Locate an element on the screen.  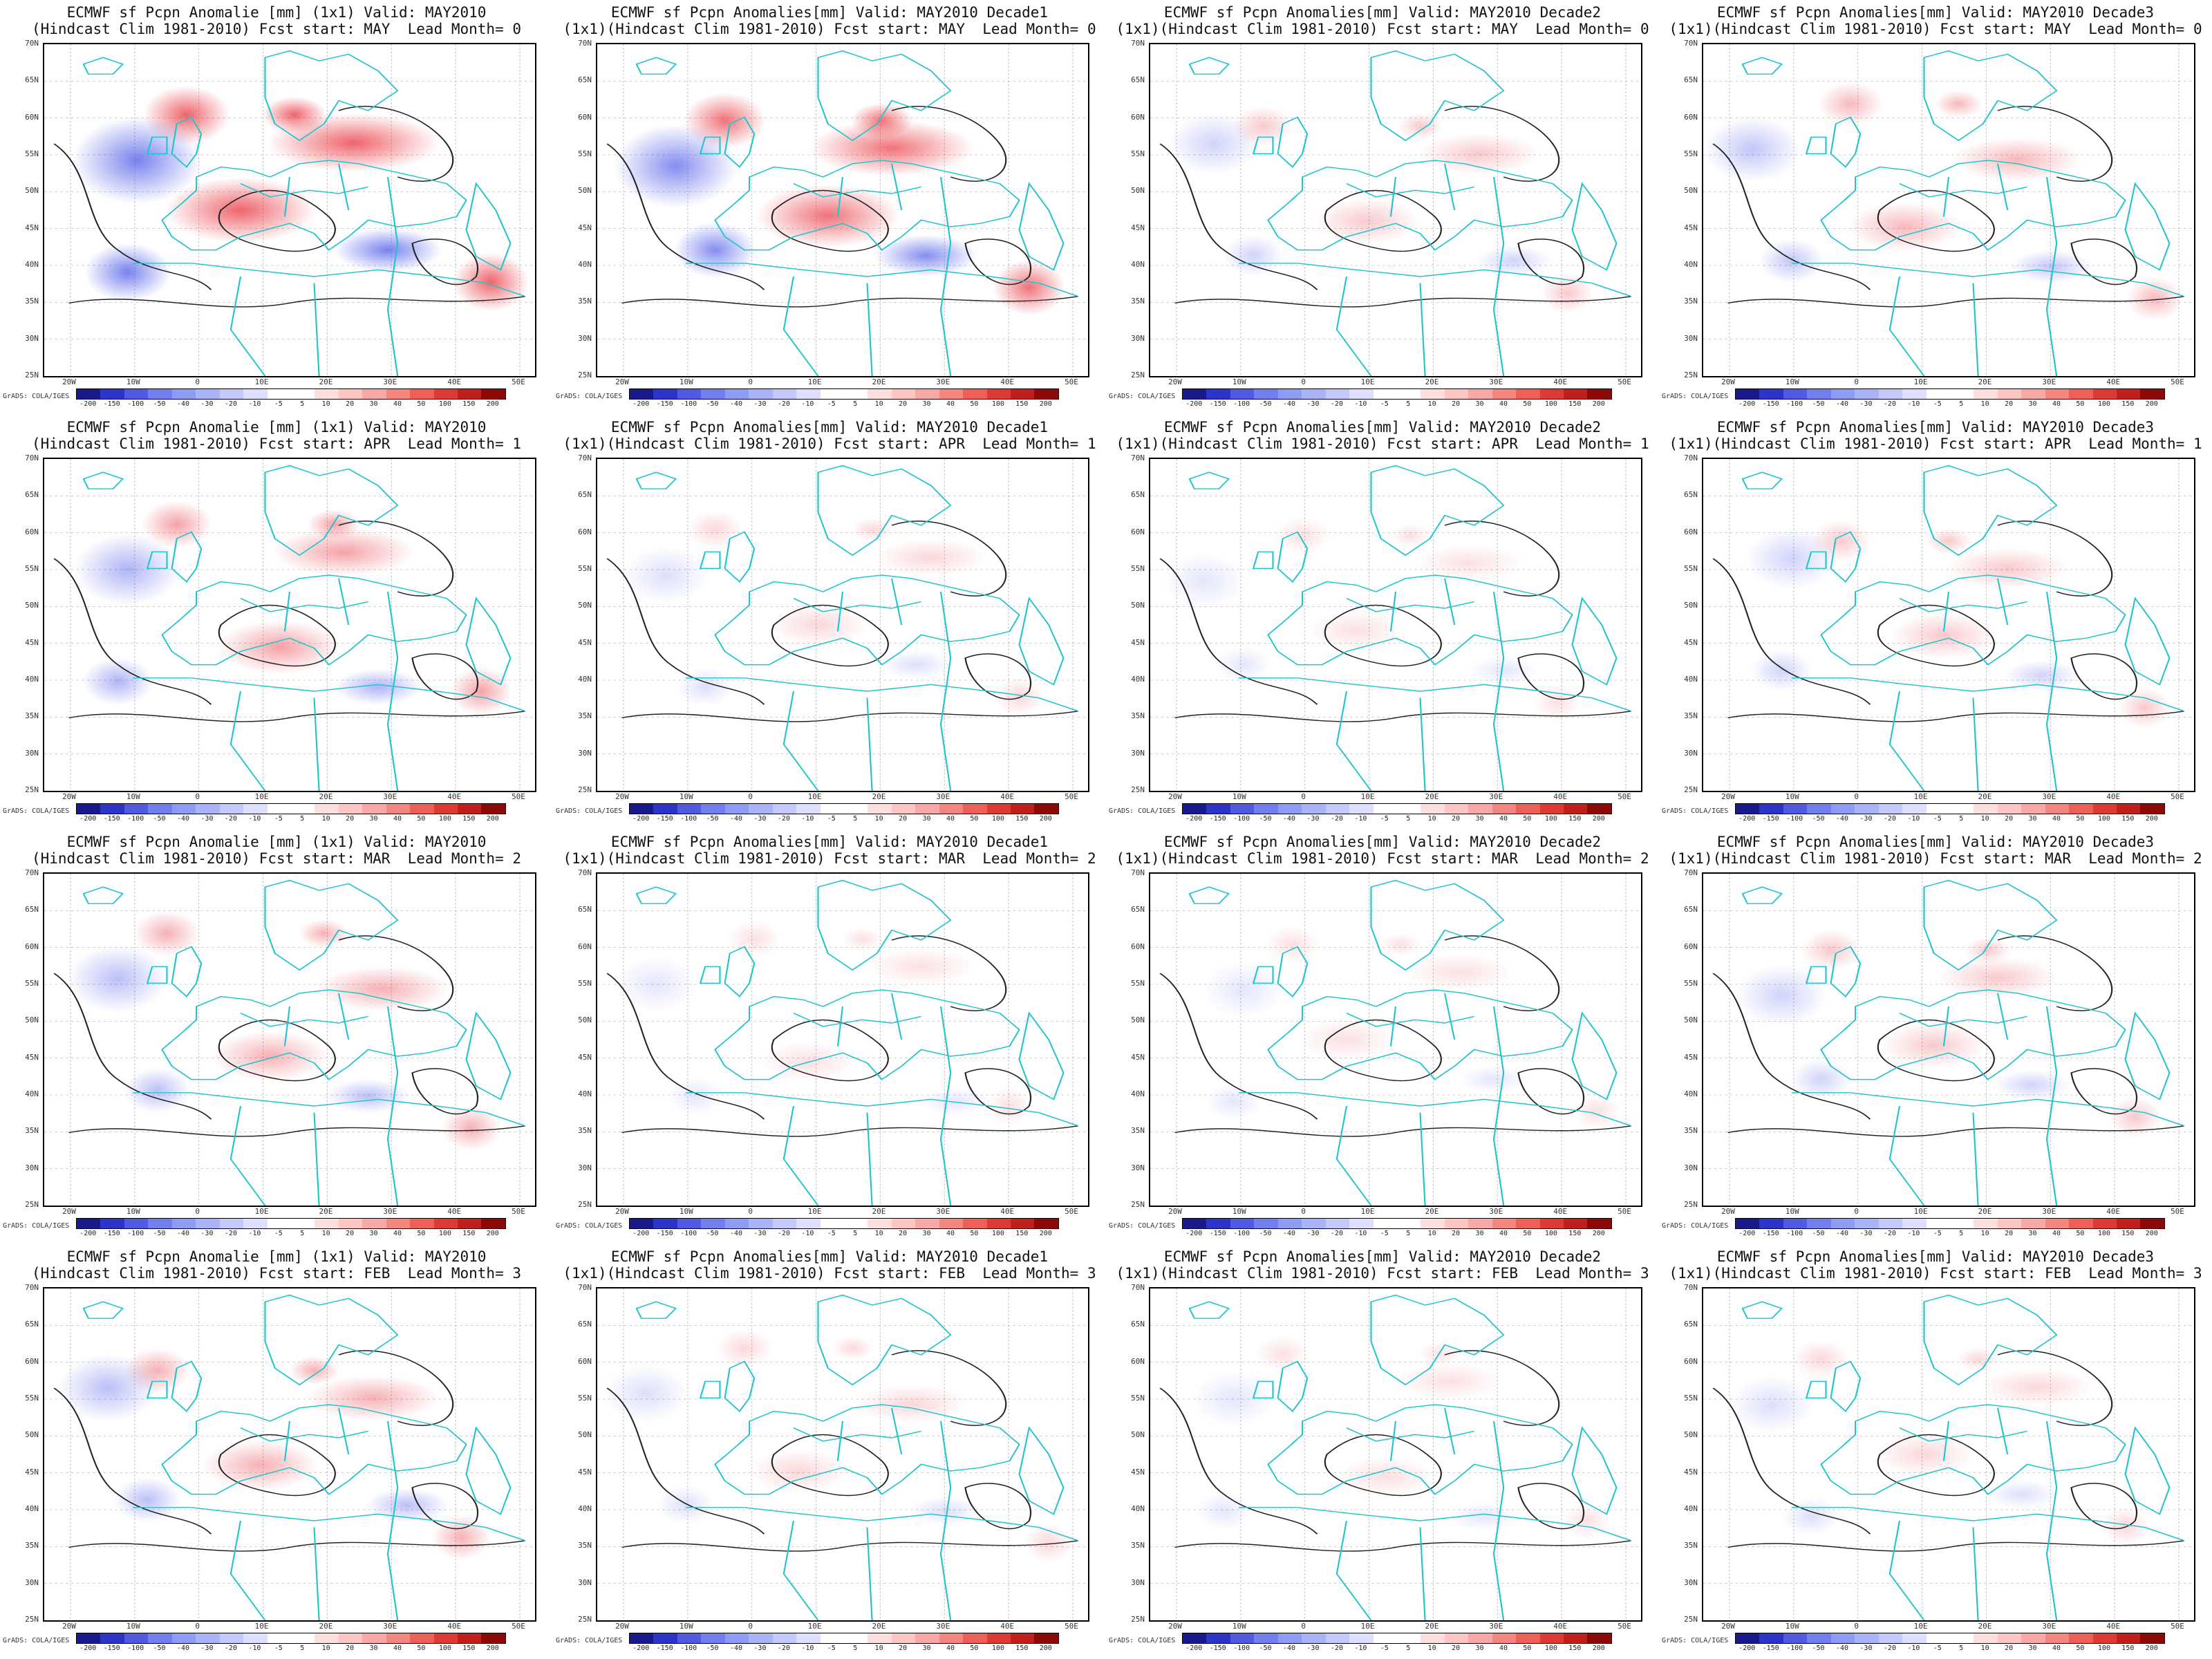
lat-tick-label: 60N is located at coordinates (32, 117).